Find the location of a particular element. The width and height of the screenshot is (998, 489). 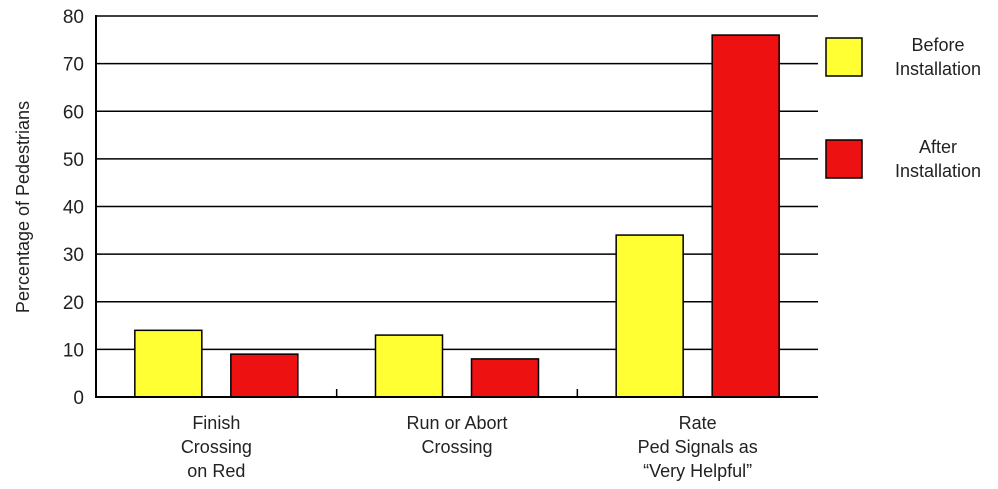

x-category-label-line: “Very Helpful” is located at coordinates (697, 471).